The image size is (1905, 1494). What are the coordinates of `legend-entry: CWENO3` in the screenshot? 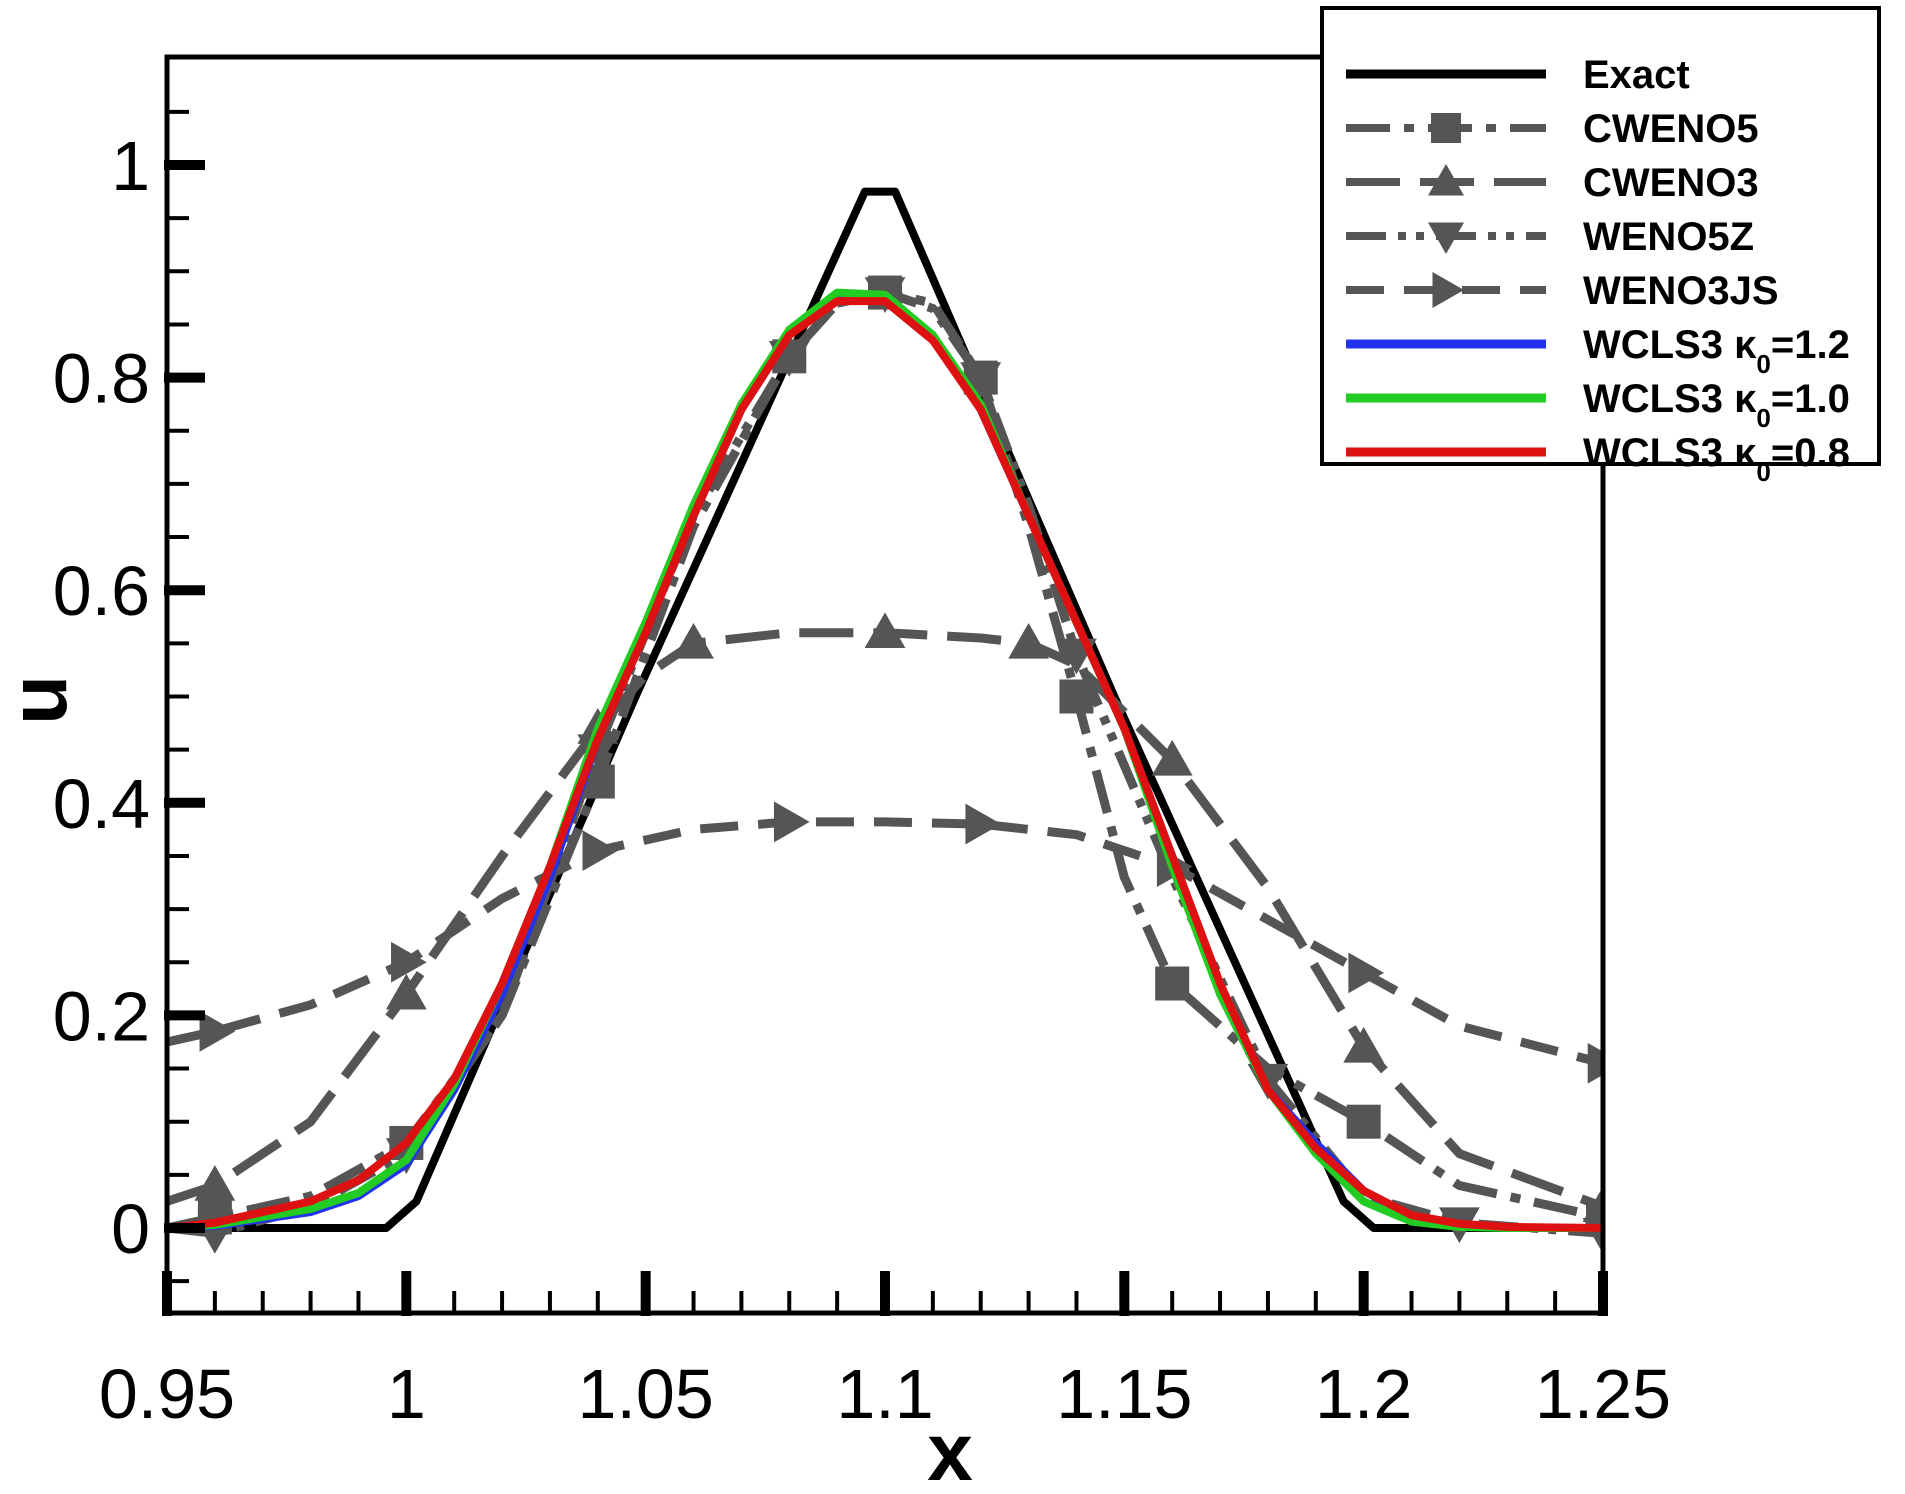 It's located at (1552, 183).